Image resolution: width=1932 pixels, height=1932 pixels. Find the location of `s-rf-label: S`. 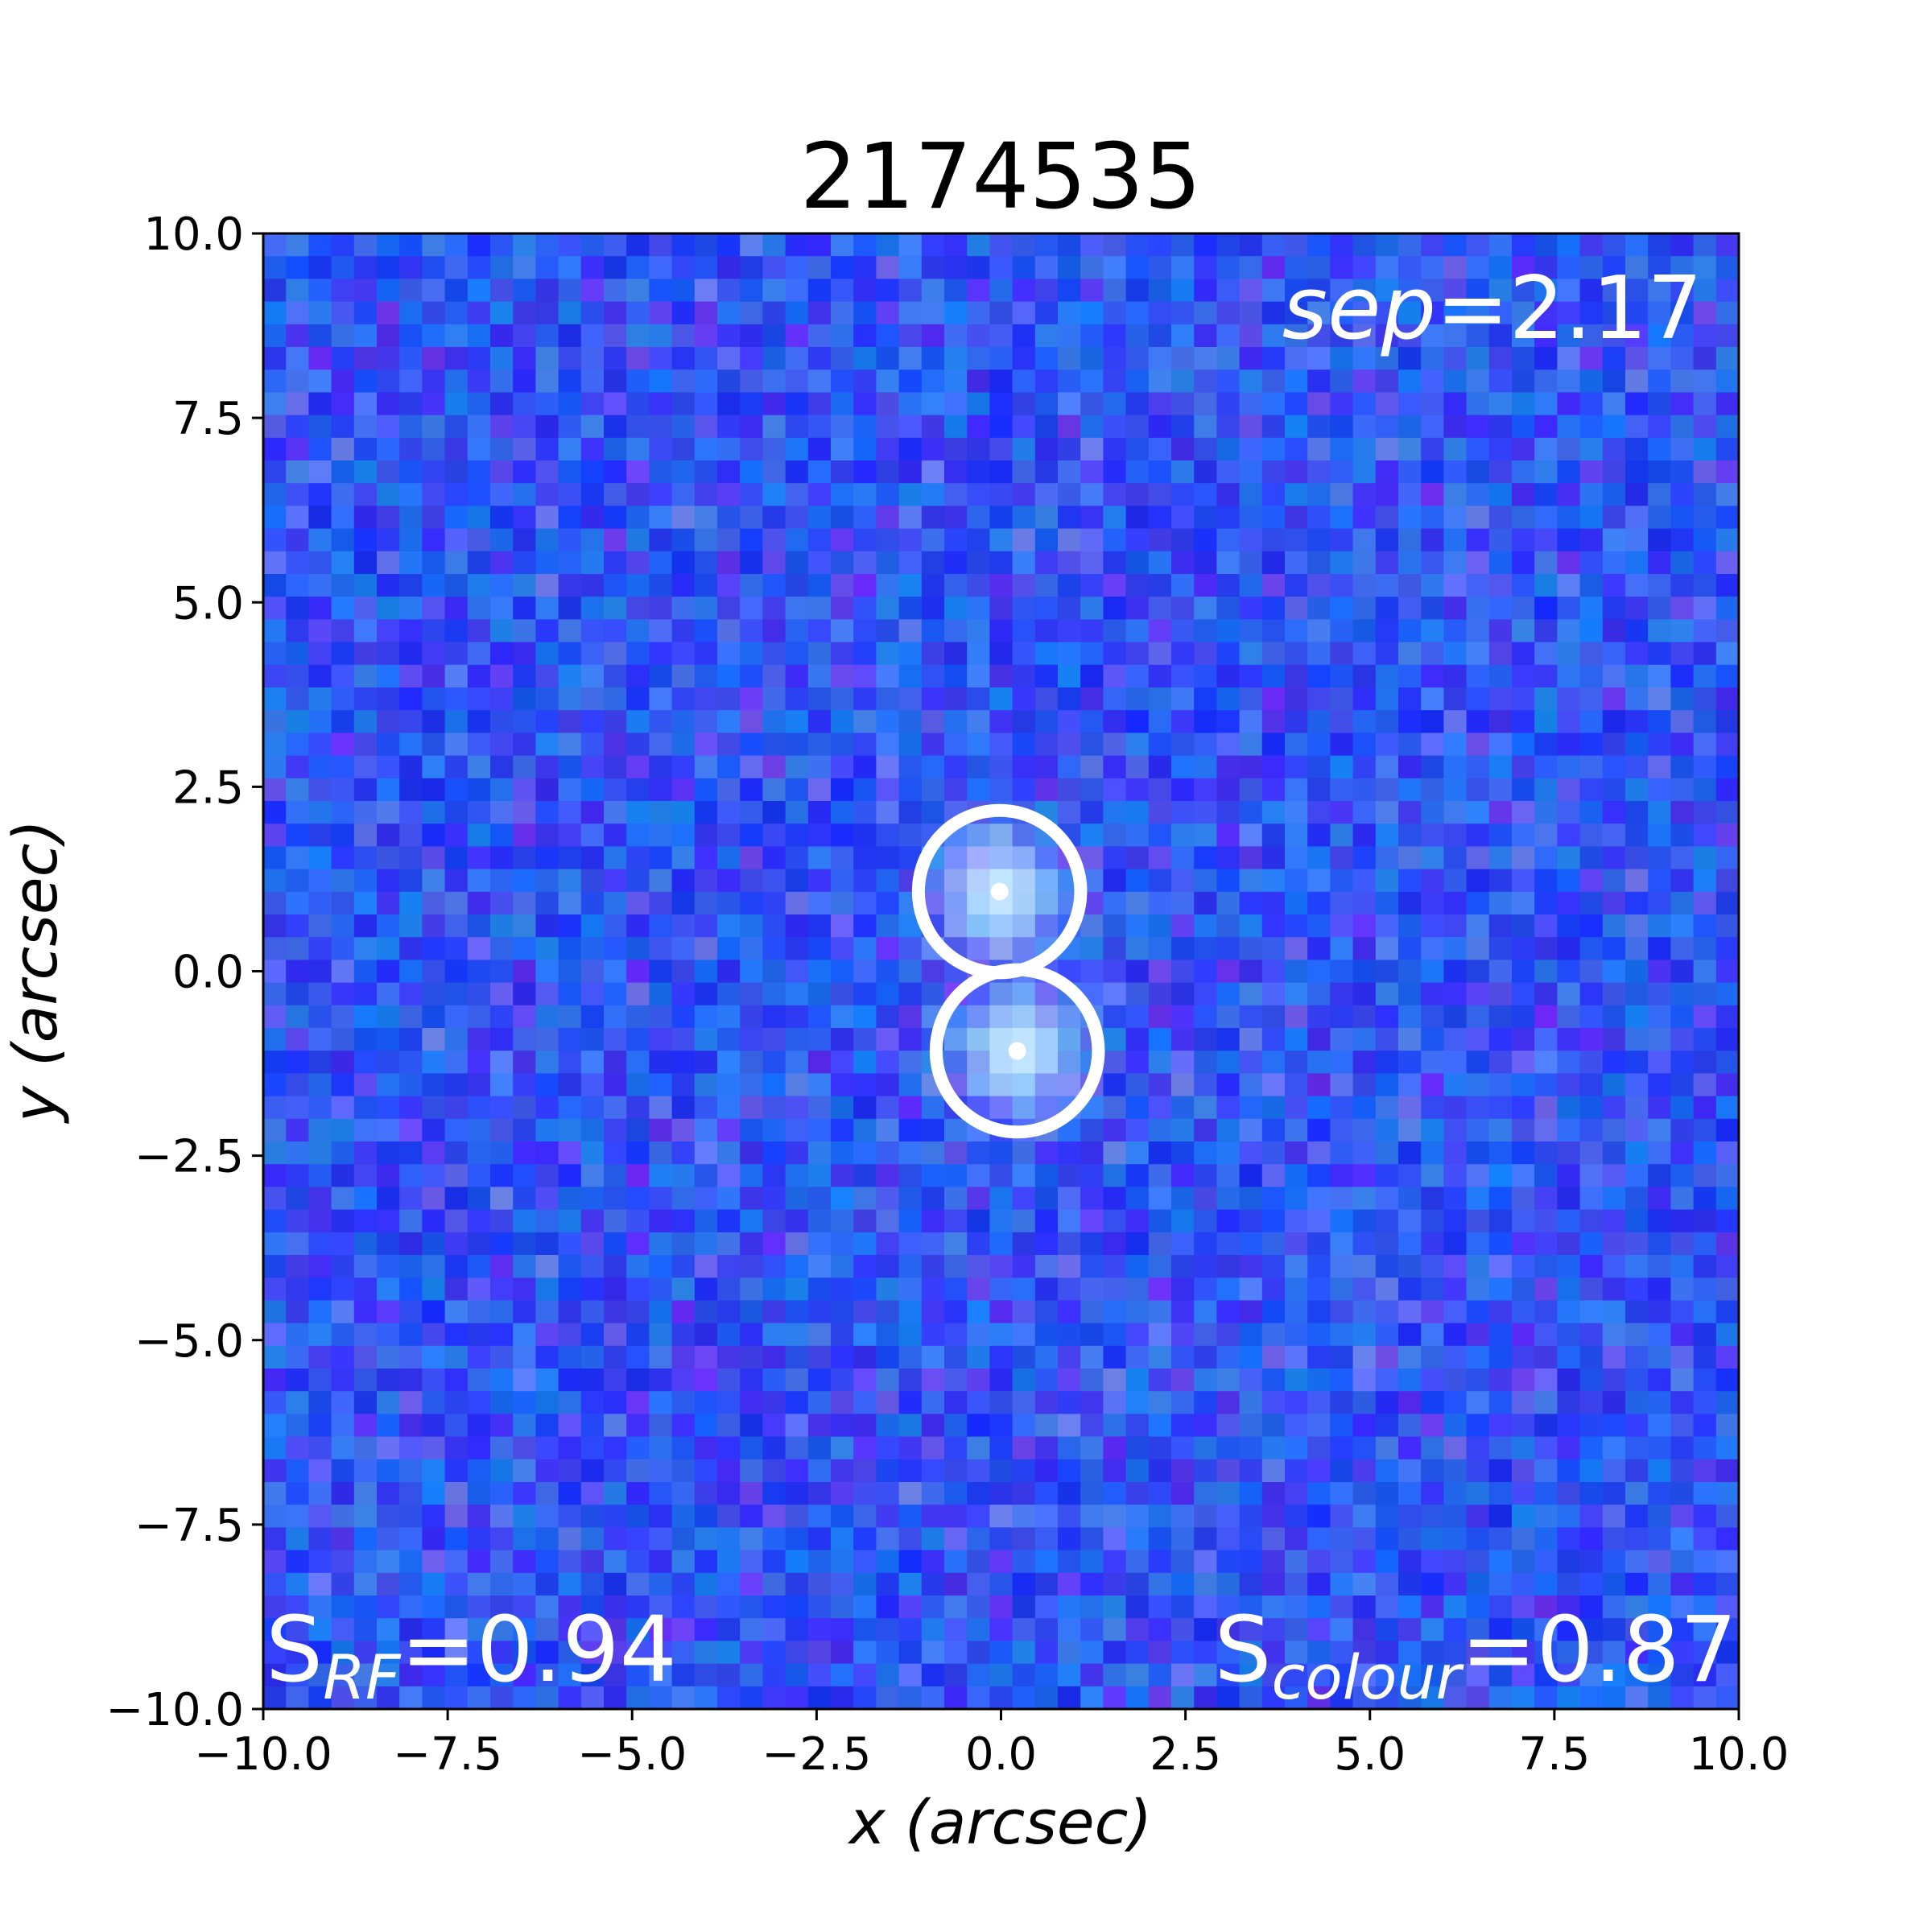

s-rf-label: S is located at coordinates (294, 1650).